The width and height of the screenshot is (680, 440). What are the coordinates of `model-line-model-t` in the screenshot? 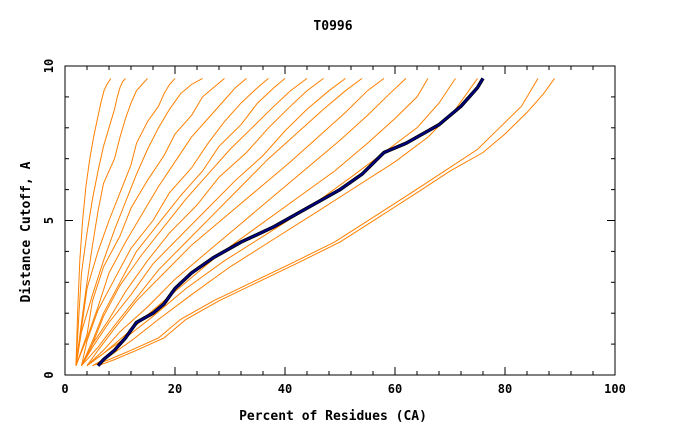 It's located at (93, 222).